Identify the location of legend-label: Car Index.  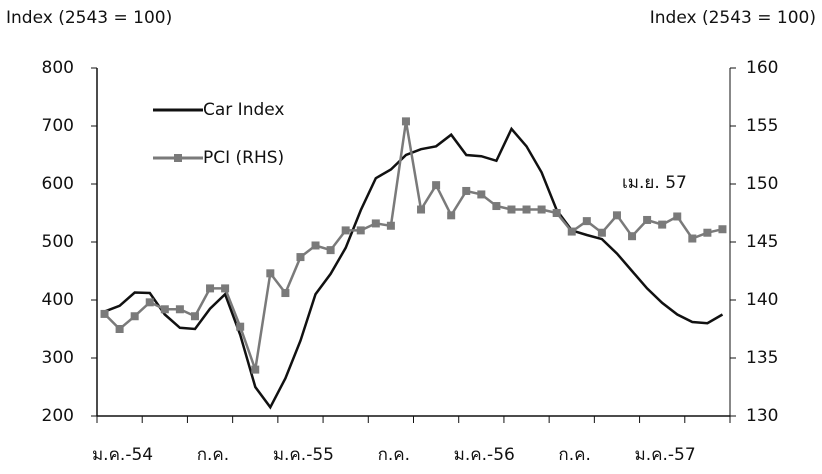
(243, 110).